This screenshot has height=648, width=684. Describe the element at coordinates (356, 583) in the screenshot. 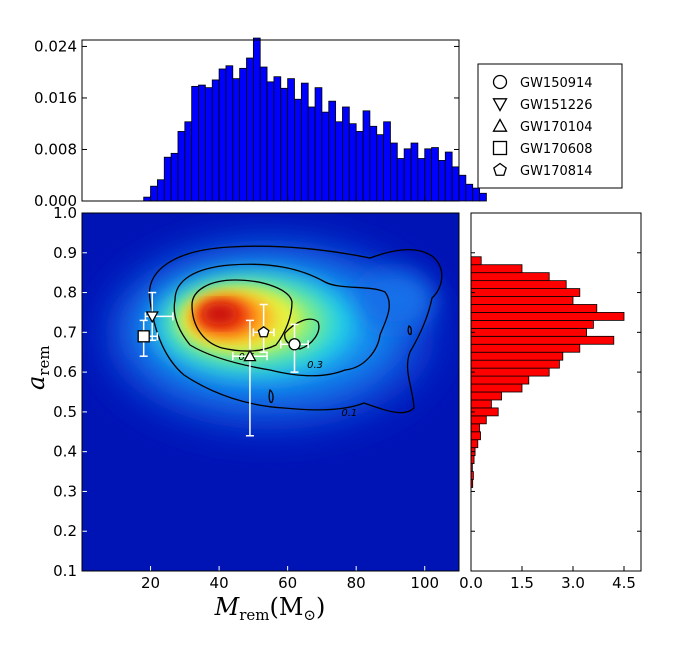

I see `x-tick-label: 80` at that location.